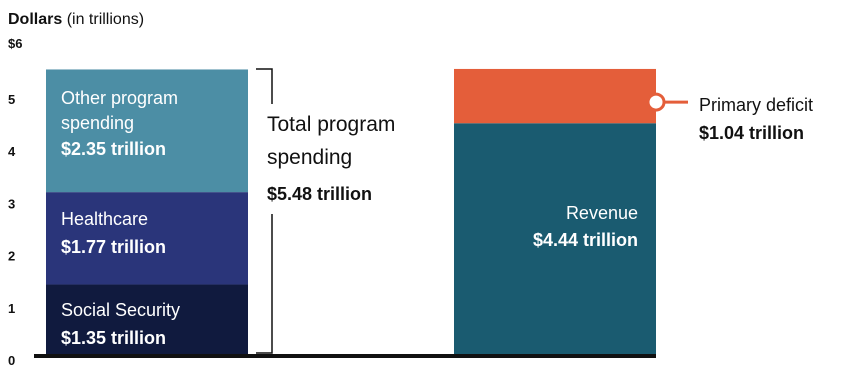 The height and width of the screenshot is (365, 845). What do you see at coordinates (656, 102) in the screenshot?
I see `callout-marker` at bounding box center [656, 102].